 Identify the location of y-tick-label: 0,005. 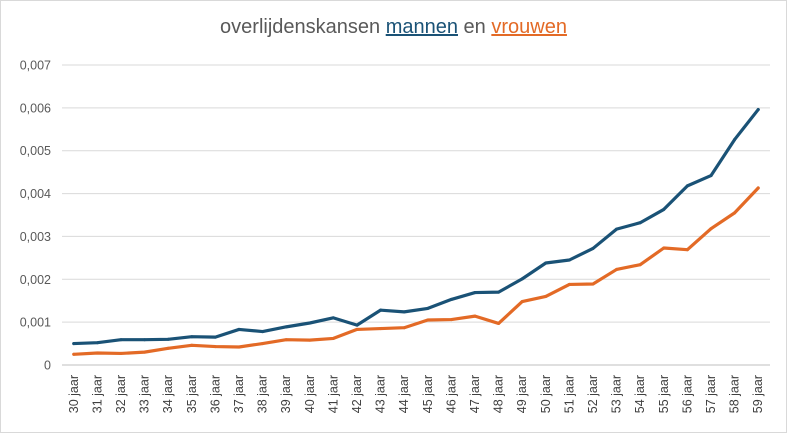
(35, 151).